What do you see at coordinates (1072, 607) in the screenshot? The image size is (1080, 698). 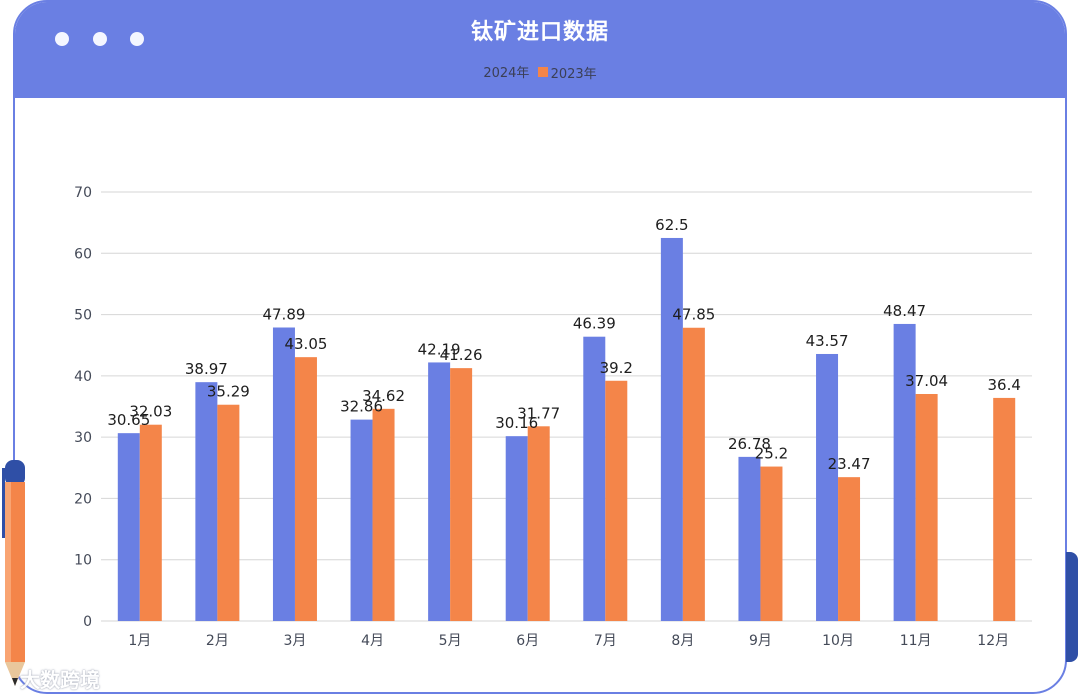 I see `right-tab-decoration` at bounding box center [1072, 607].